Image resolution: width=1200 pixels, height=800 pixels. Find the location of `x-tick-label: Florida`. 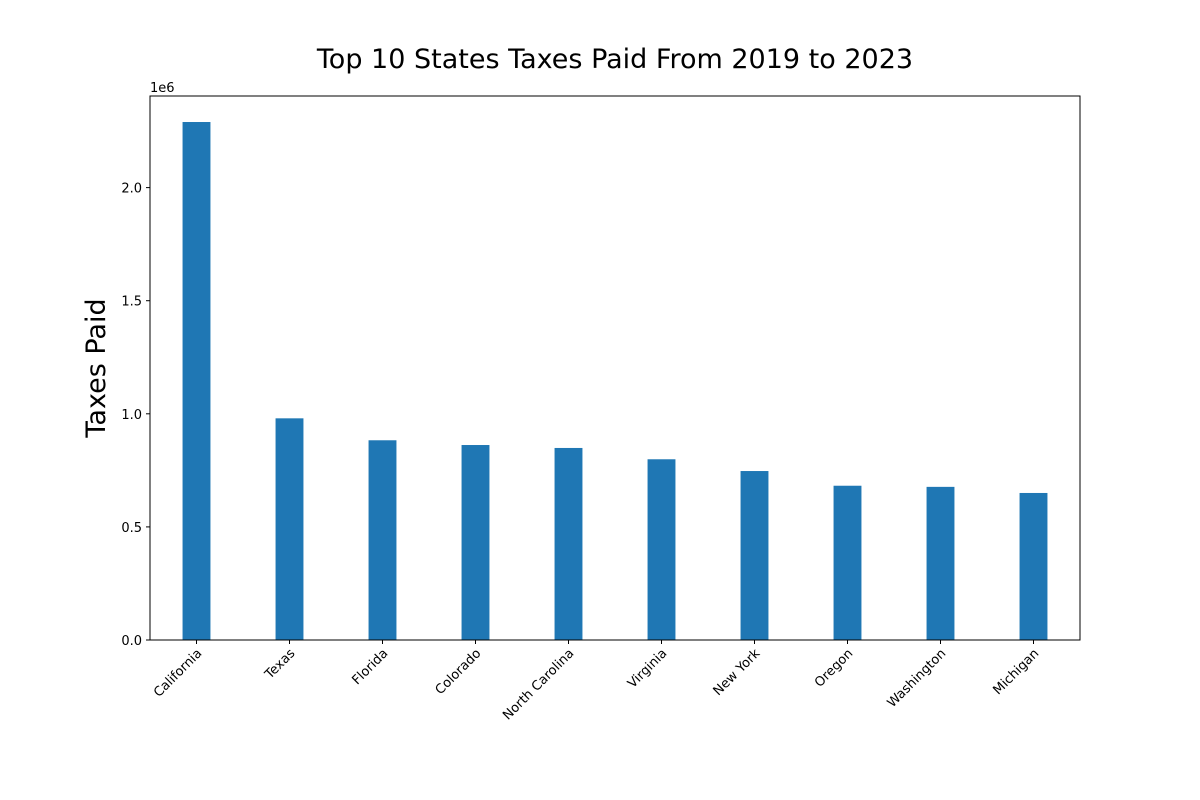

x-tick-label: Florida is located at coordinates (370, 667).